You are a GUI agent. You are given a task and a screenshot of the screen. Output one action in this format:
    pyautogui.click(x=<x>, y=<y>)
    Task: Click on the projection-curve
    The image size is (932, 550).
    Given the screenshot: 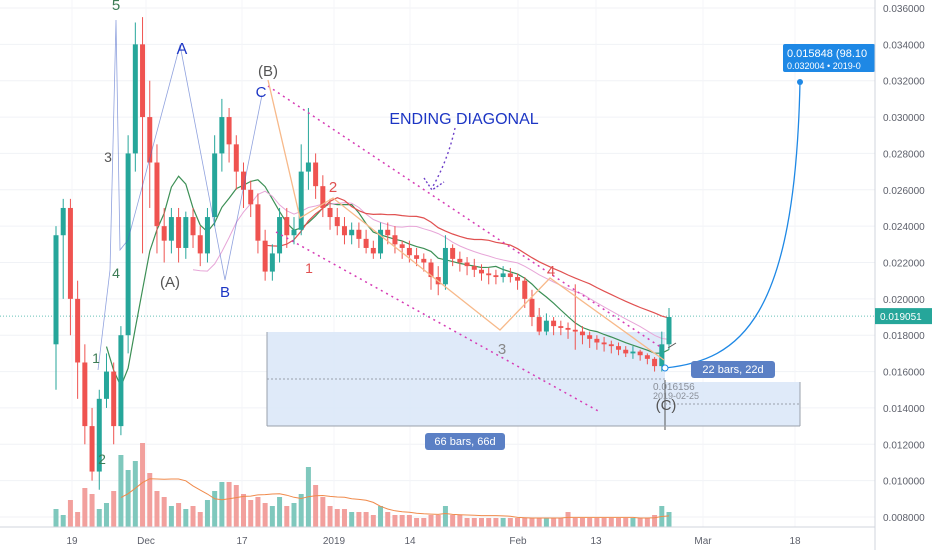 What is the action you would take?
    pyautogui.click(x=732, y=225)
    